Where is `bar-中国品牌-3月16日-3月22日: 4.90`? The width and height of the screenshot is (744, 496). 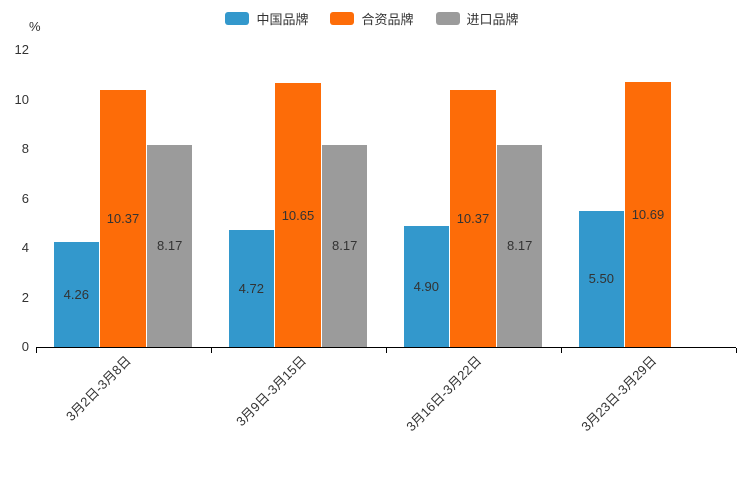 bar-中国品牌-3月16日-3月22日: 4.90 is located at coordinates (426, 286).